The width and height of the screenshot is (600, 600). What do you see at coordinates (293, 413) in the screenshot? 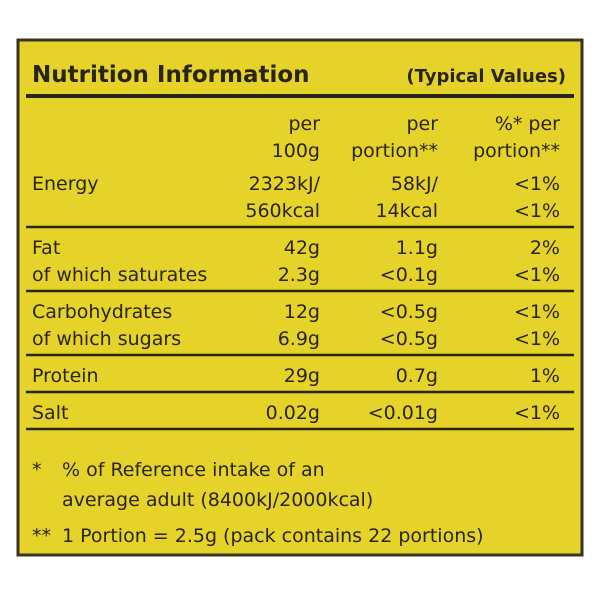
I see `nutrient-value: 0.02g` at bounding box center [293, 413].